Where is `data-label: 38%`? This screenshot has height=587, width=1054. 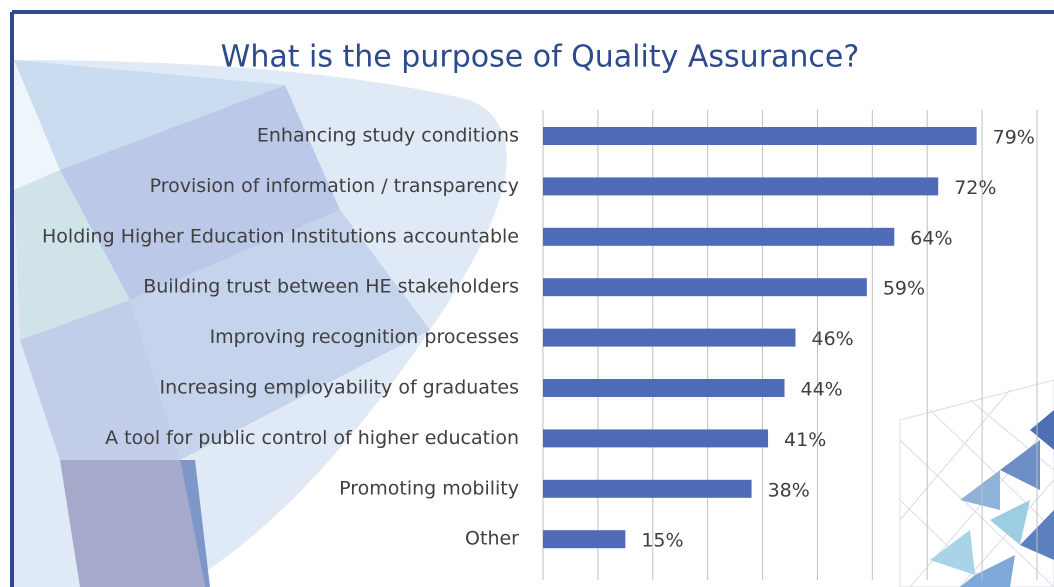 data-label: 38% is located at coordinates (789, 490).